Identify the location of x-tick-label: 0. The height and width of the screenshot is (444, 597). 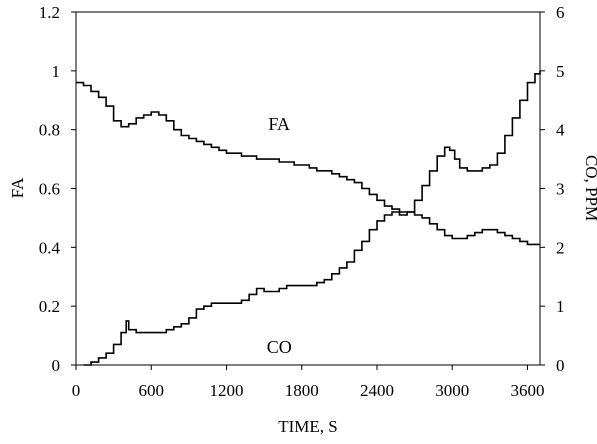
(76, 390).